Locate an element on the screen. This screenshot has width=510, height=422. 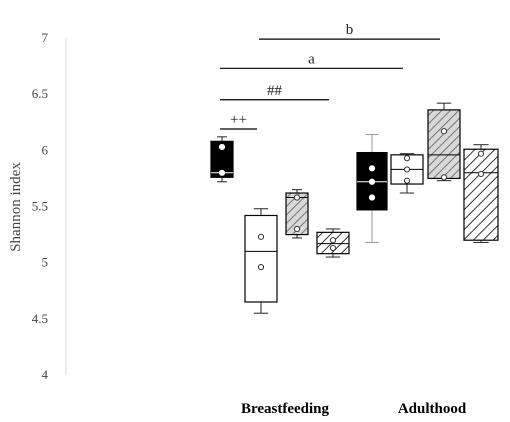
y-tick-label: 6.5 is located at coordinates (40, 93).